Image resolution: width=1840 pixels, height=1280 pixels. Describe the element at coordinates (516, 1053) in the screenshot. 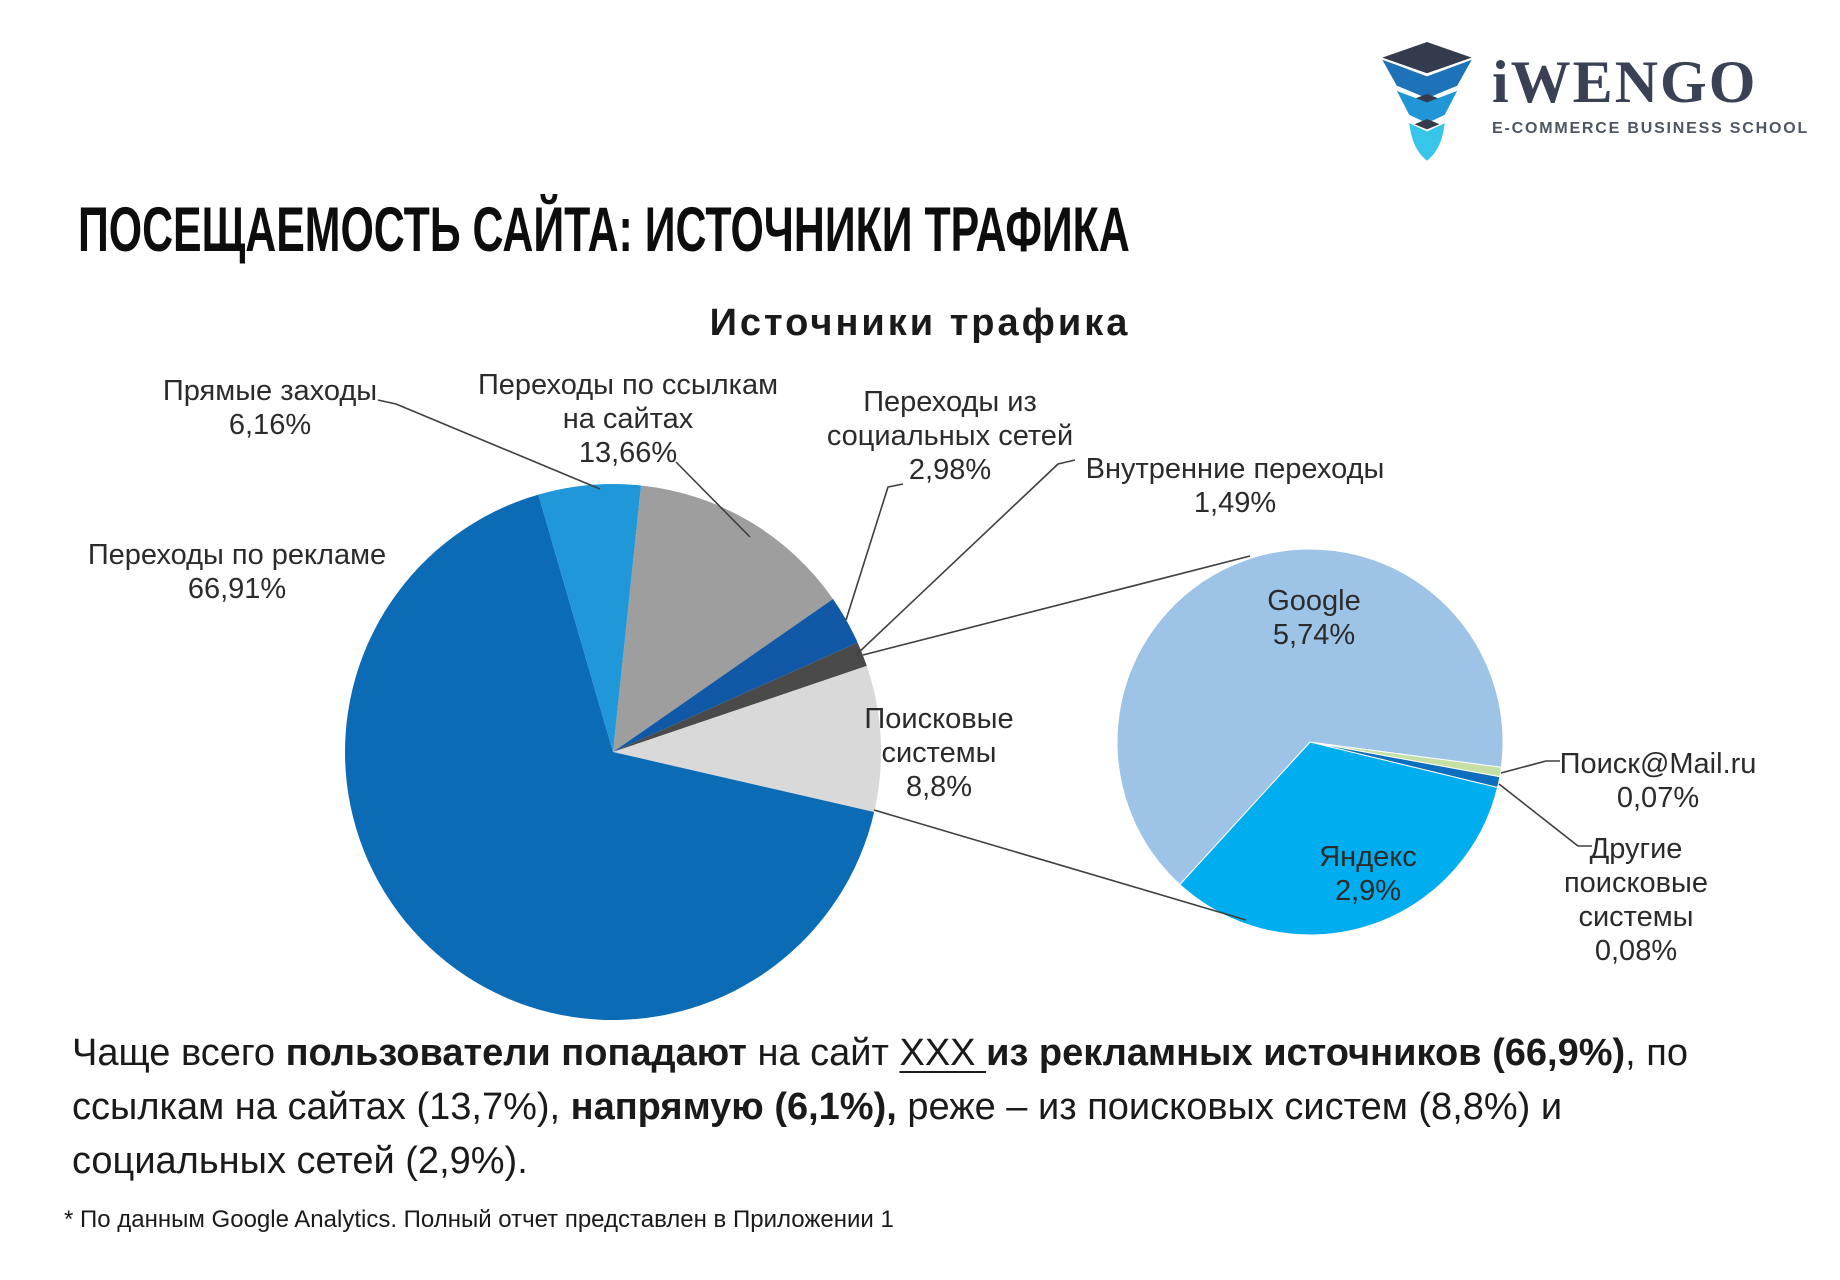

I see `summary-bold-text: пользователи попадают` at that location.